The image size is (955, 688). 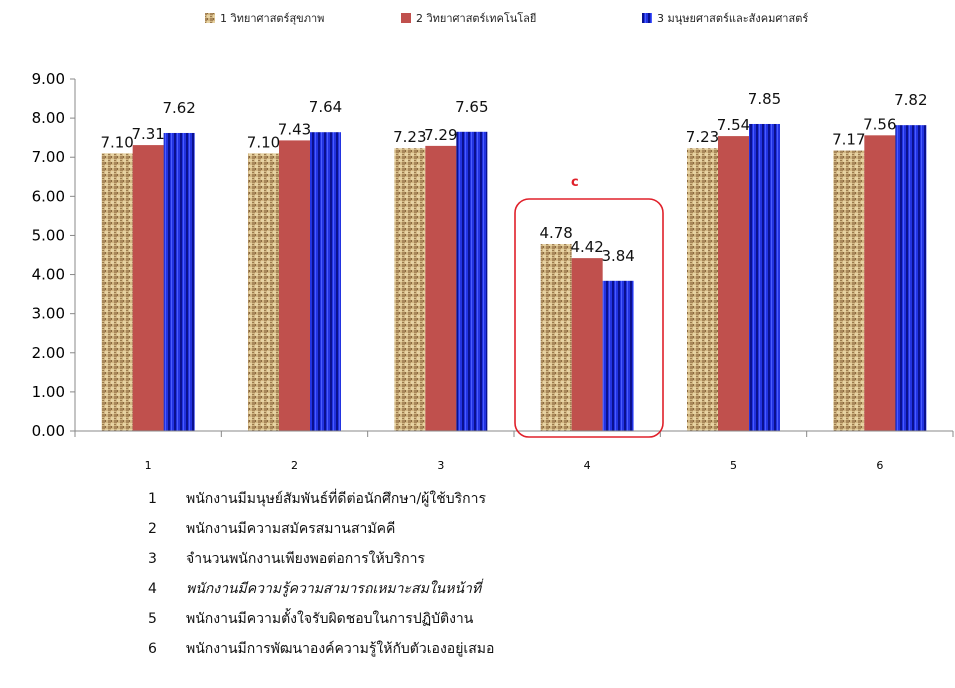 I want to click on x-axis: 1 2 3 4 5 6, so click(x=514, y=451).